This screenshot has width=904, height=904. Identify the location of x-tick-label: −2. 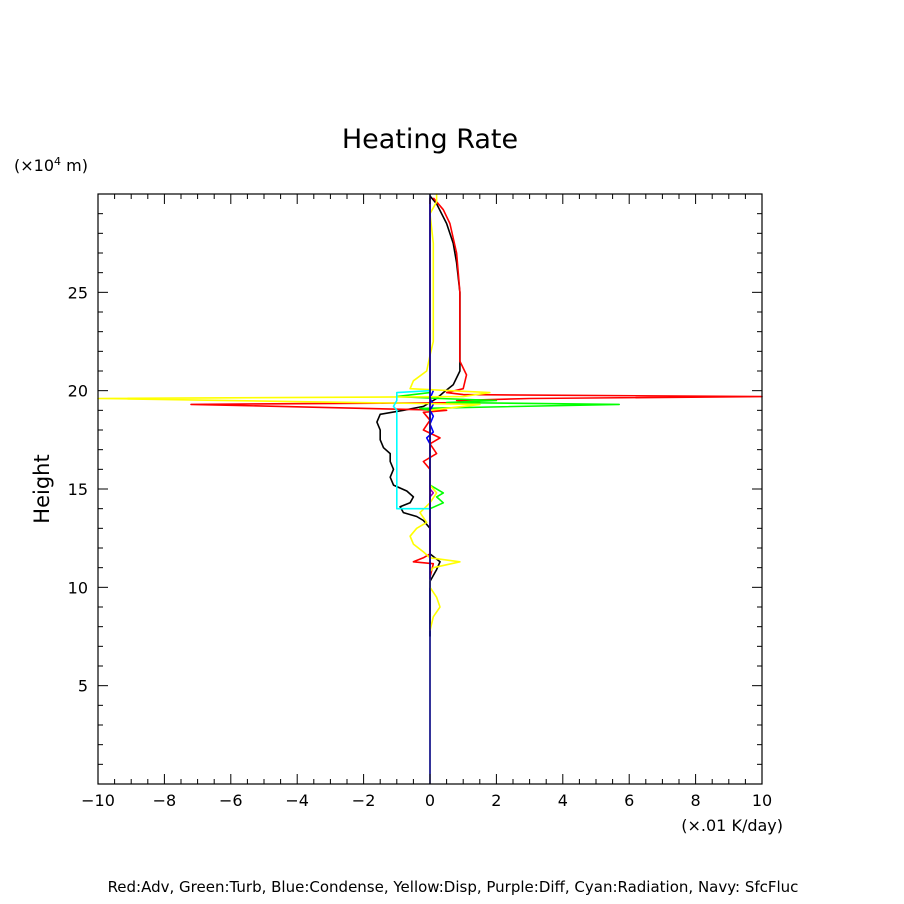
(364, 800).